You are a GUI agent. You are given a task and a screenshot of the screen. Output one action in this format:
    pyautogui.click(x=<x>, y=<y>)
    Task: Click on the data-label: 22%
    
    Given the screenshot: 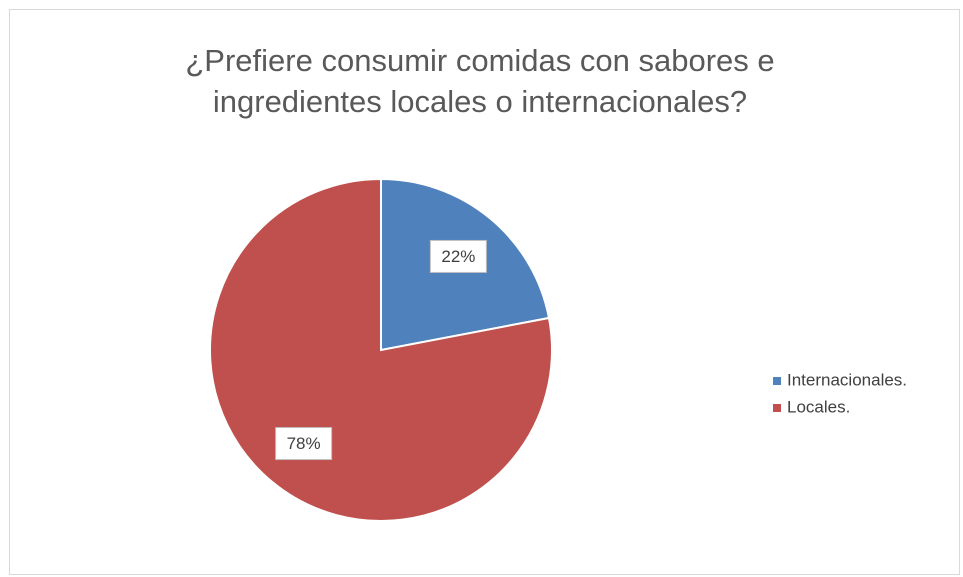 What is the action you would take?
    pyautogui.click(x=458, y=256)
    